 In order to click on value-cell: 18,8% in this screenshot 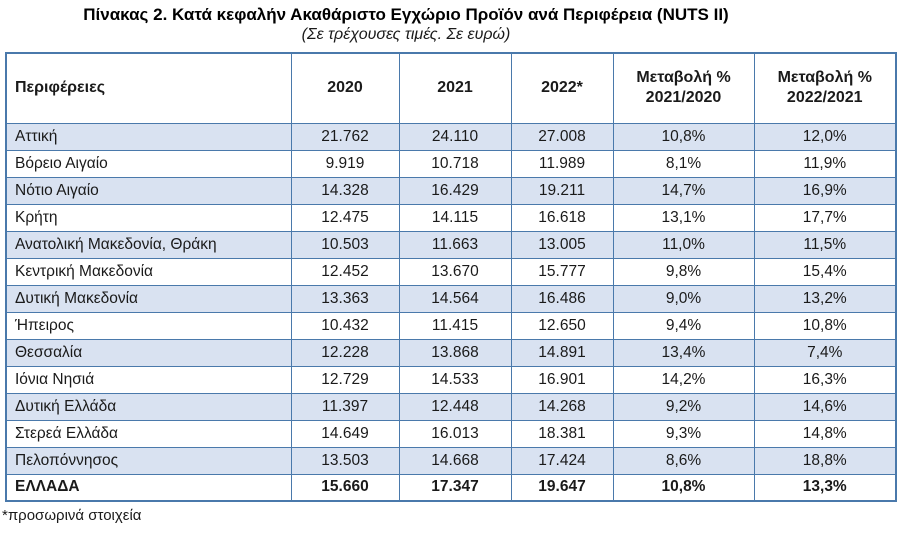, I will do `click(825, 460)`.